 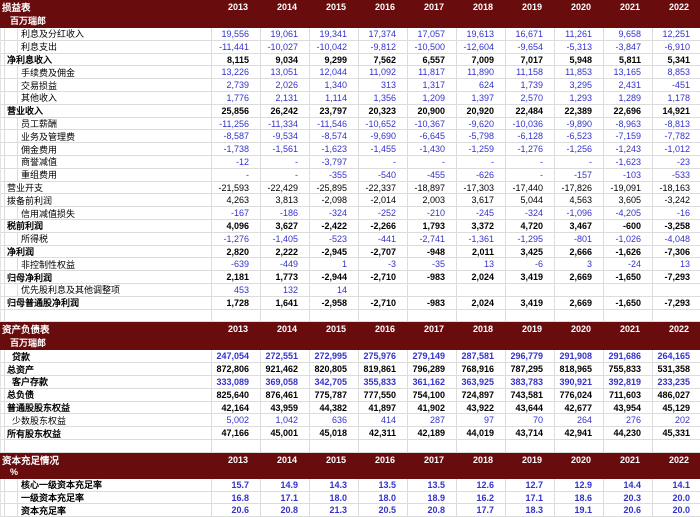 What do you see at coordinates (382, 277) in the screenshot?
I see `cell-value: -2,710` at bounding box center [382, 277].